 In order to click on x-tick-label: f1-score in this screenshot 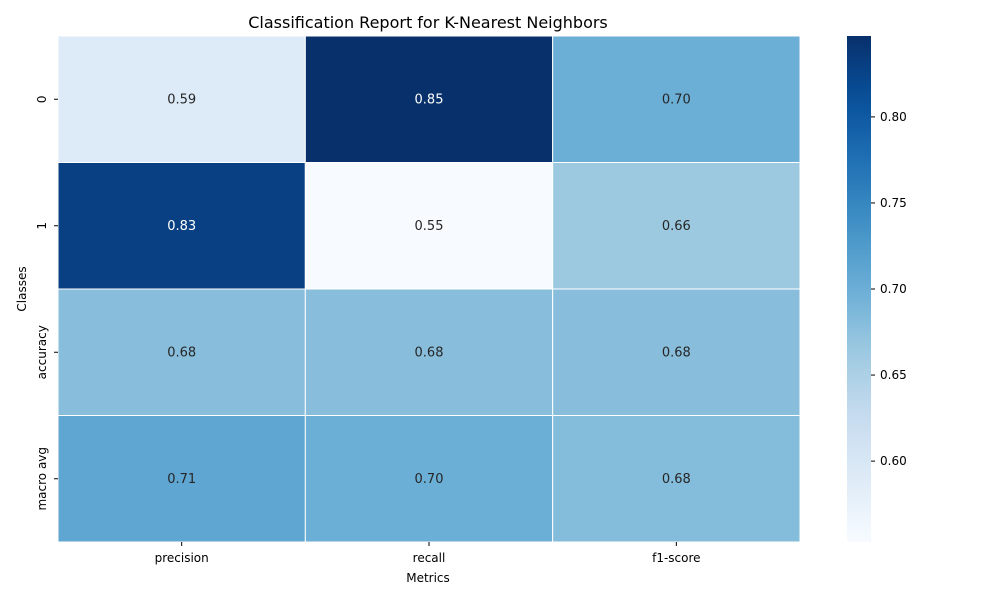, I will do `click(676, 558)`.